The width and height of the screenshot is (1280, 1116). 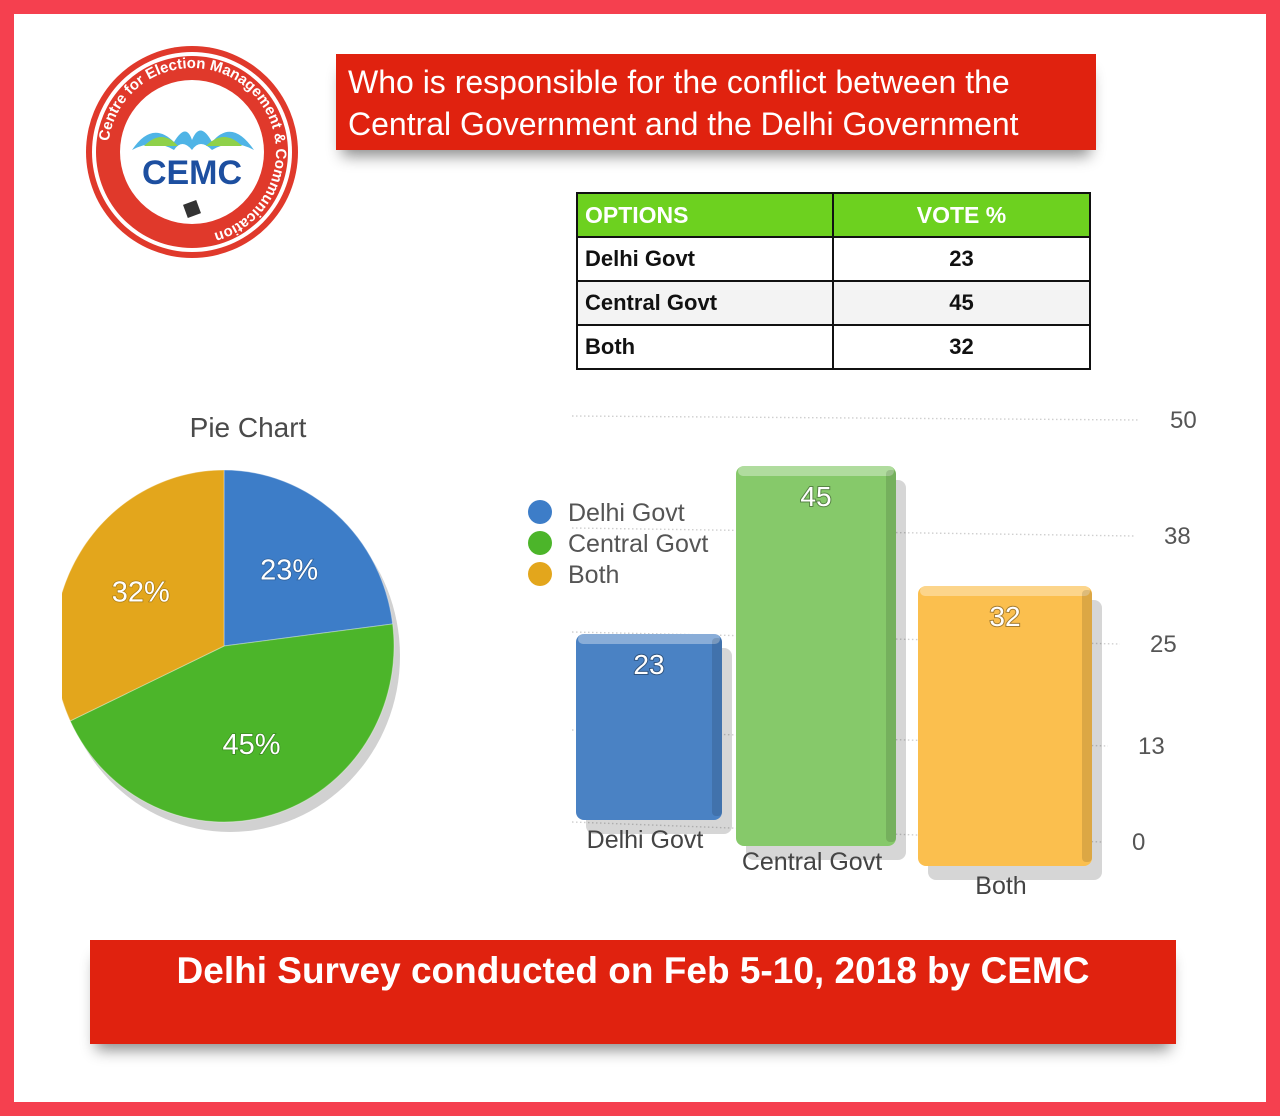 What do you see at coordinates (648, 664) in the screenshot?
I see `bar-value-label: 23` at bounding box center [648, 664].